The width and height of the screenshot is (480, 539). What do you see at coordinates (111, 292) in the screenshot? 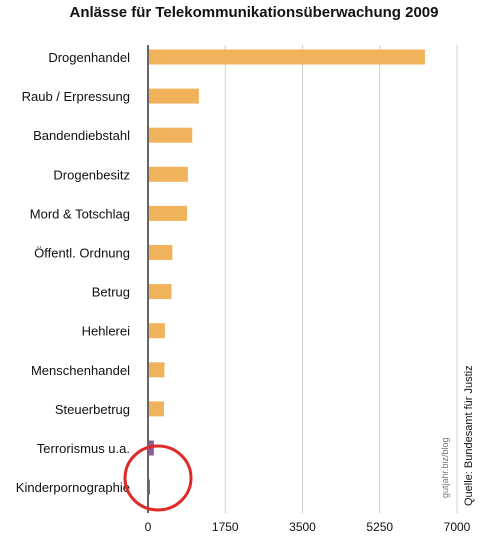
I see `category-label: Betrug` at bounding box center [111, 292].